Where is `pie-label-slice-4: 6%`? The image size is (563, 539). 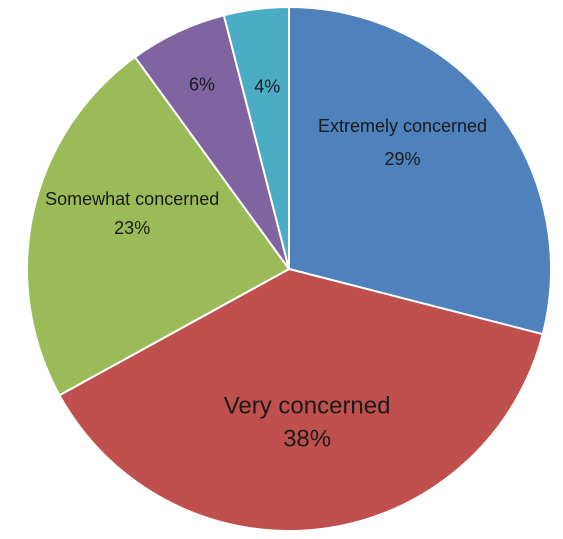 pie-label-slice-4: 6% is located at coordinates (202, 84).